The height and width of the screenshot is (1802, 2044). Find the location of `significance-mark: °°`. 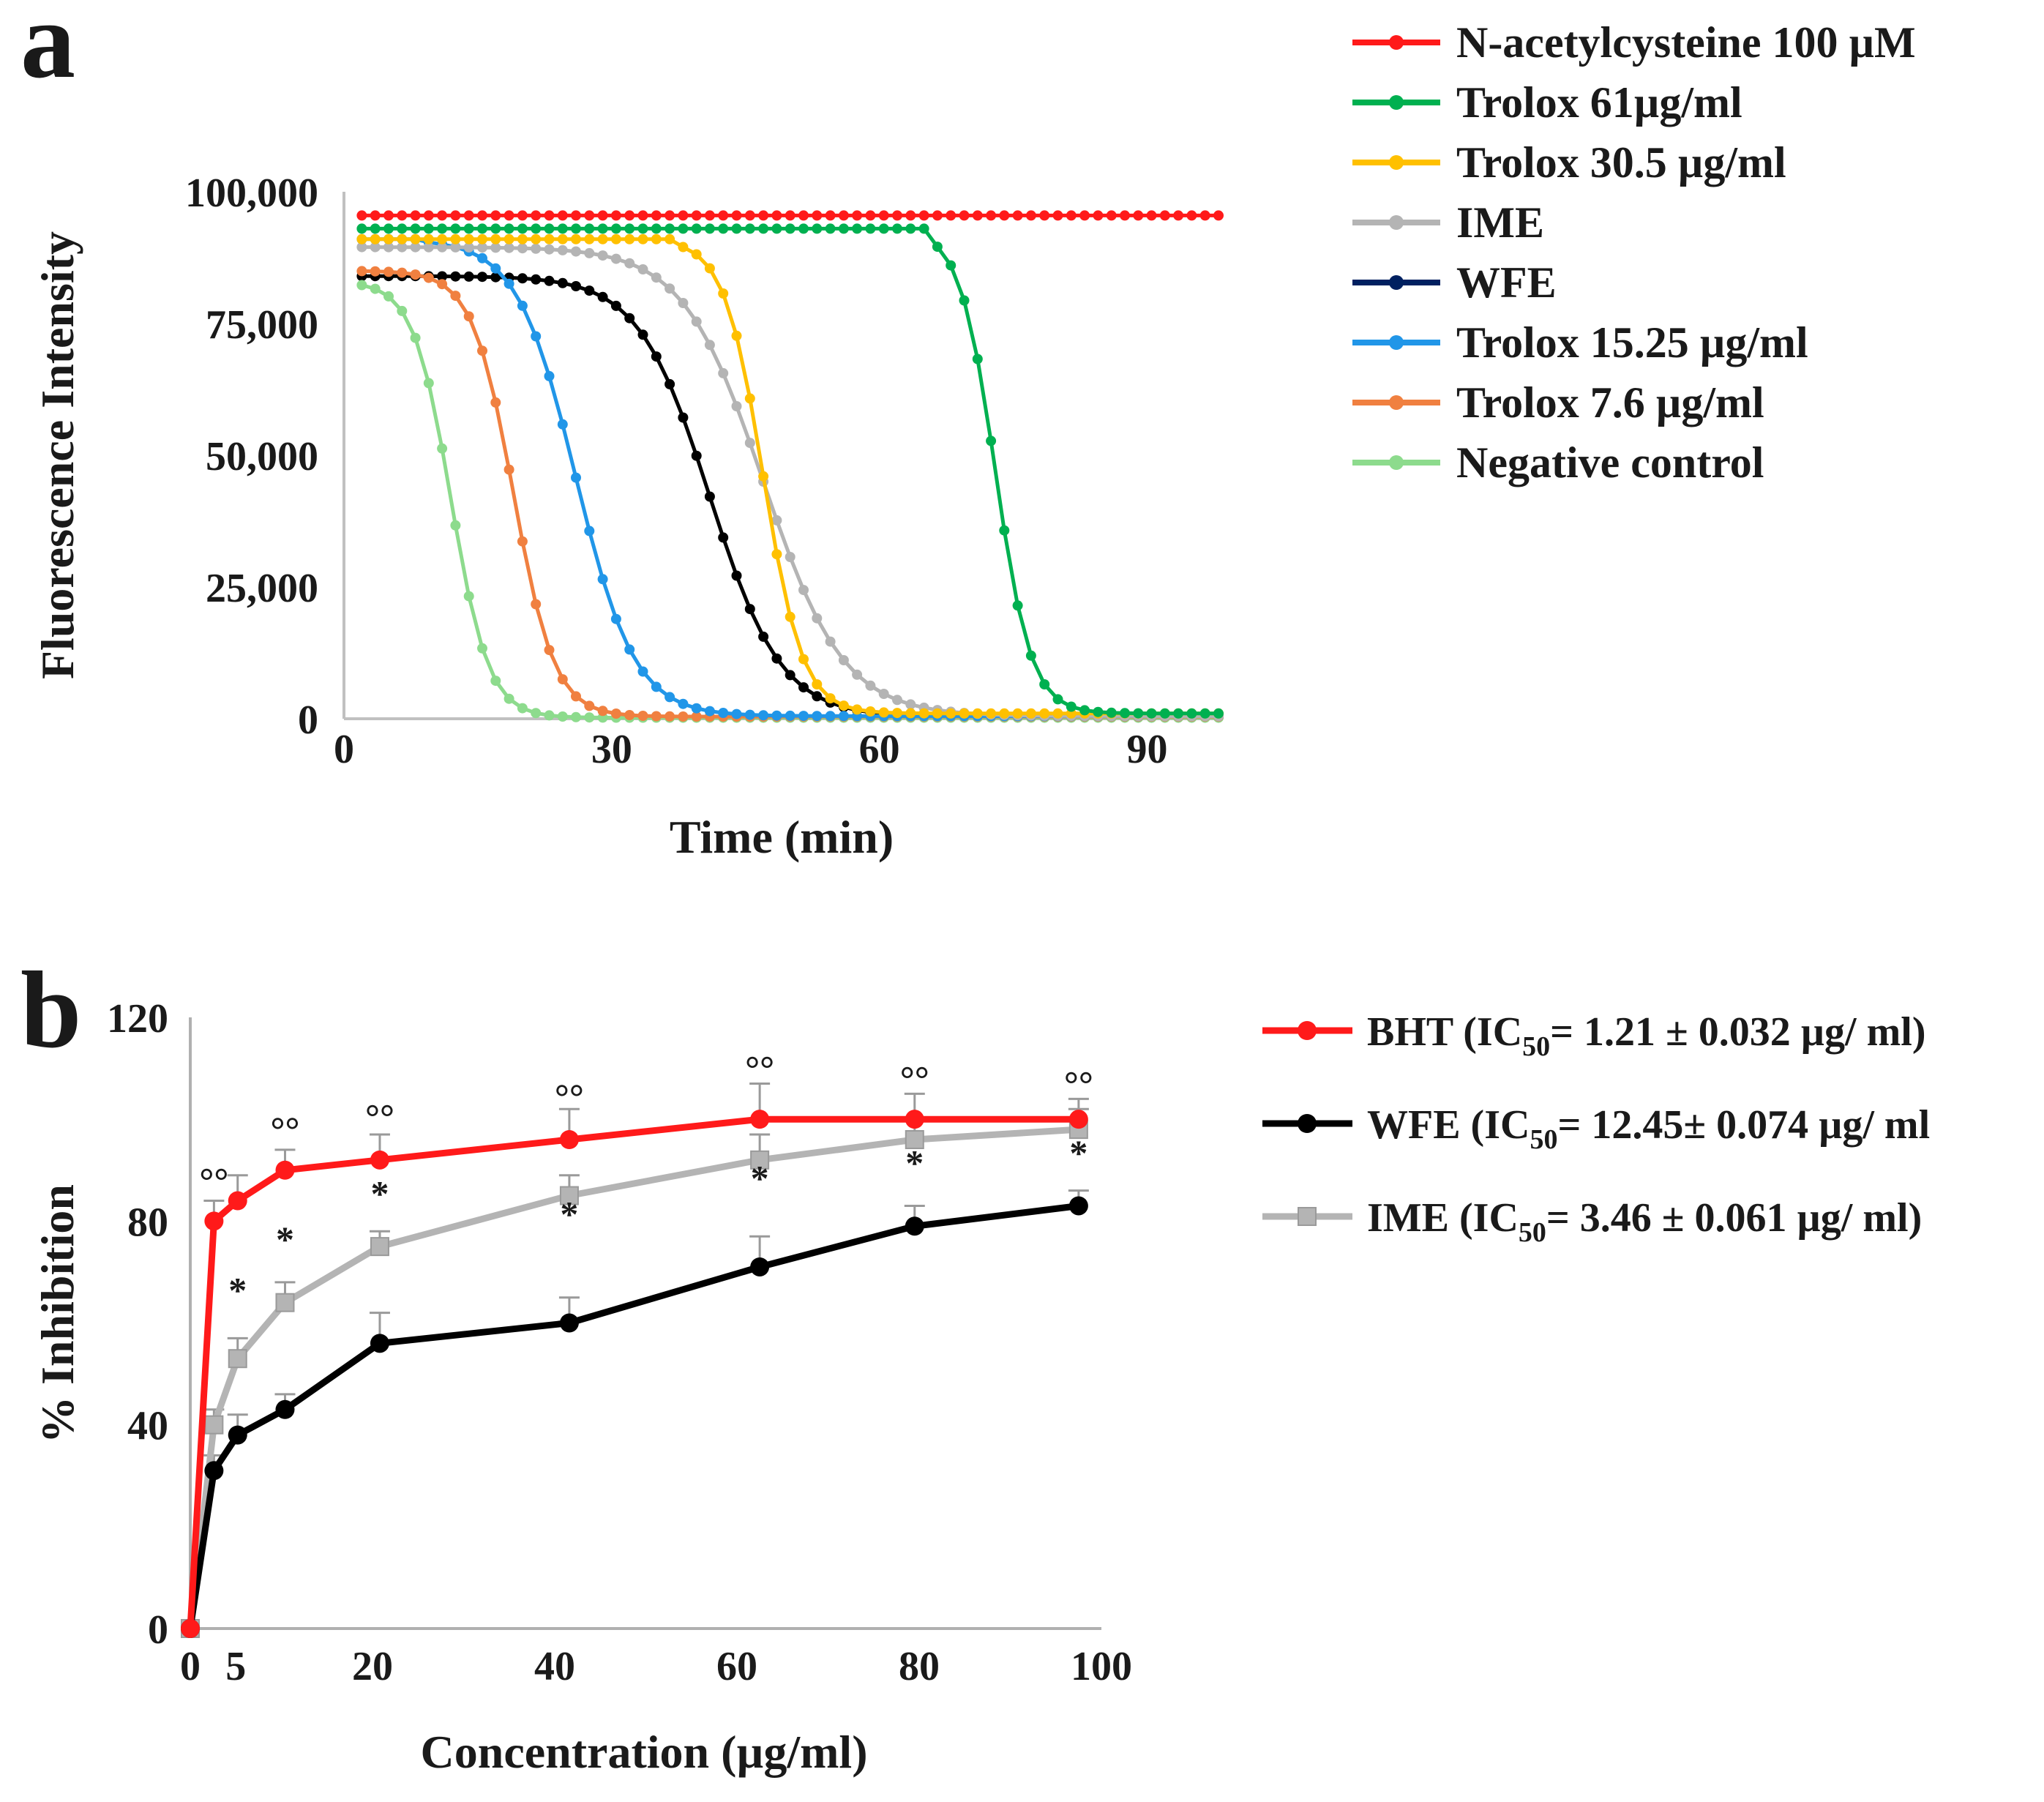

significance-mark: °° is located at coordinates (569, 1096).